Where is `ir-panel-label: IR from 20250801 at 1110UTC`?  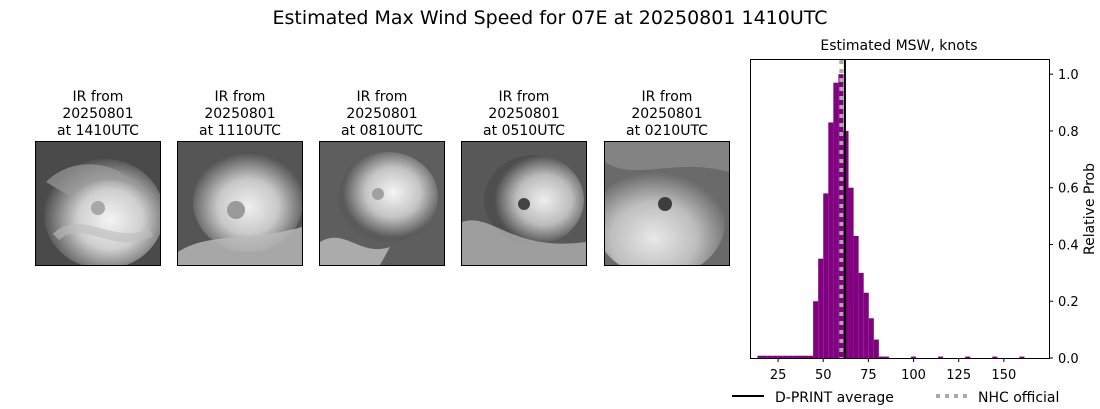 ir-panel-label: IR from 20250801 at 1110UTC is located at coordinates (240, 115).